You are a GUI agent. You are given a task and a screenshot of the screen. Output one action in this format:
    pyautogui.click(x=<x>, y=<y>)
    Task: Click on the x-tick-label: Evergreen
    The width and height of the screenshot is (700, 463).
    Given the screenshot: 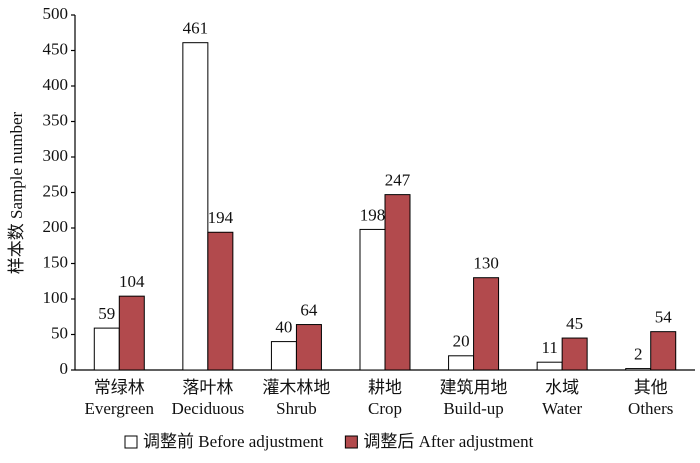 What is the action you would take?
    pyautogui.click(x=120, y=408)
    